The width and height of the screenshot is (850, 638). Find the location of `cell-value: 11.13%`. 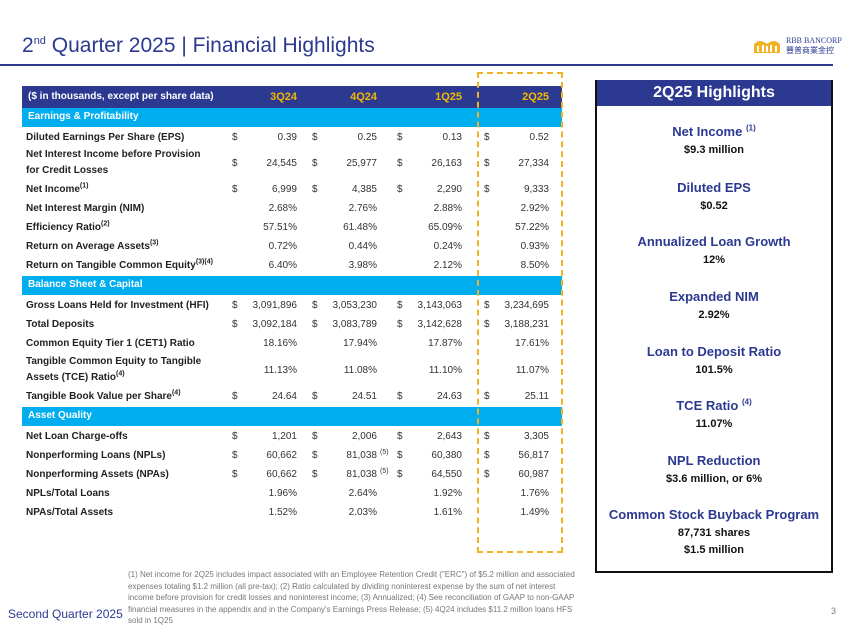

cell-value: 11.13% is located at coordinates (280, 370).